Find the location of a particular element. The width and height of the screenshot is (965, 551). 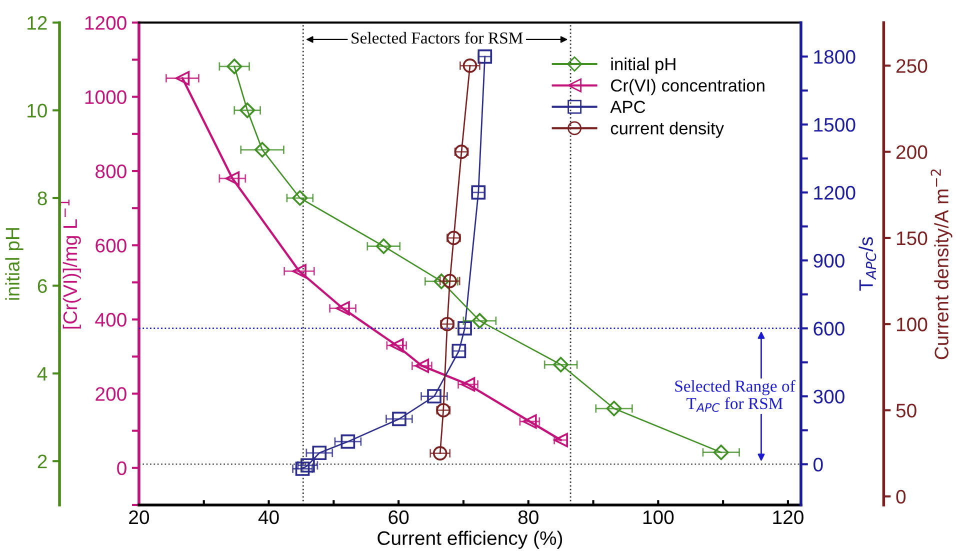

y-tick-label: 800 is located at coordinates (111, 171).